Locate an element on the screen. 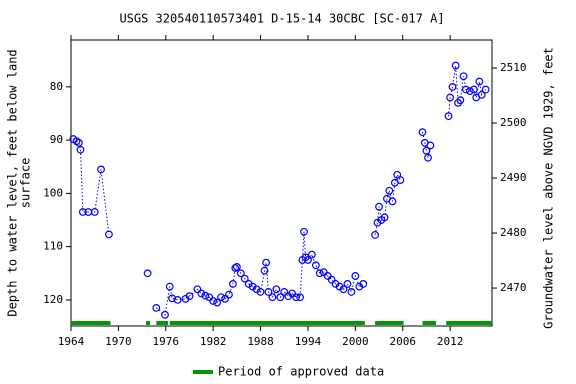  y2-tick-label: 2470 is located at coordinates (513, 287).